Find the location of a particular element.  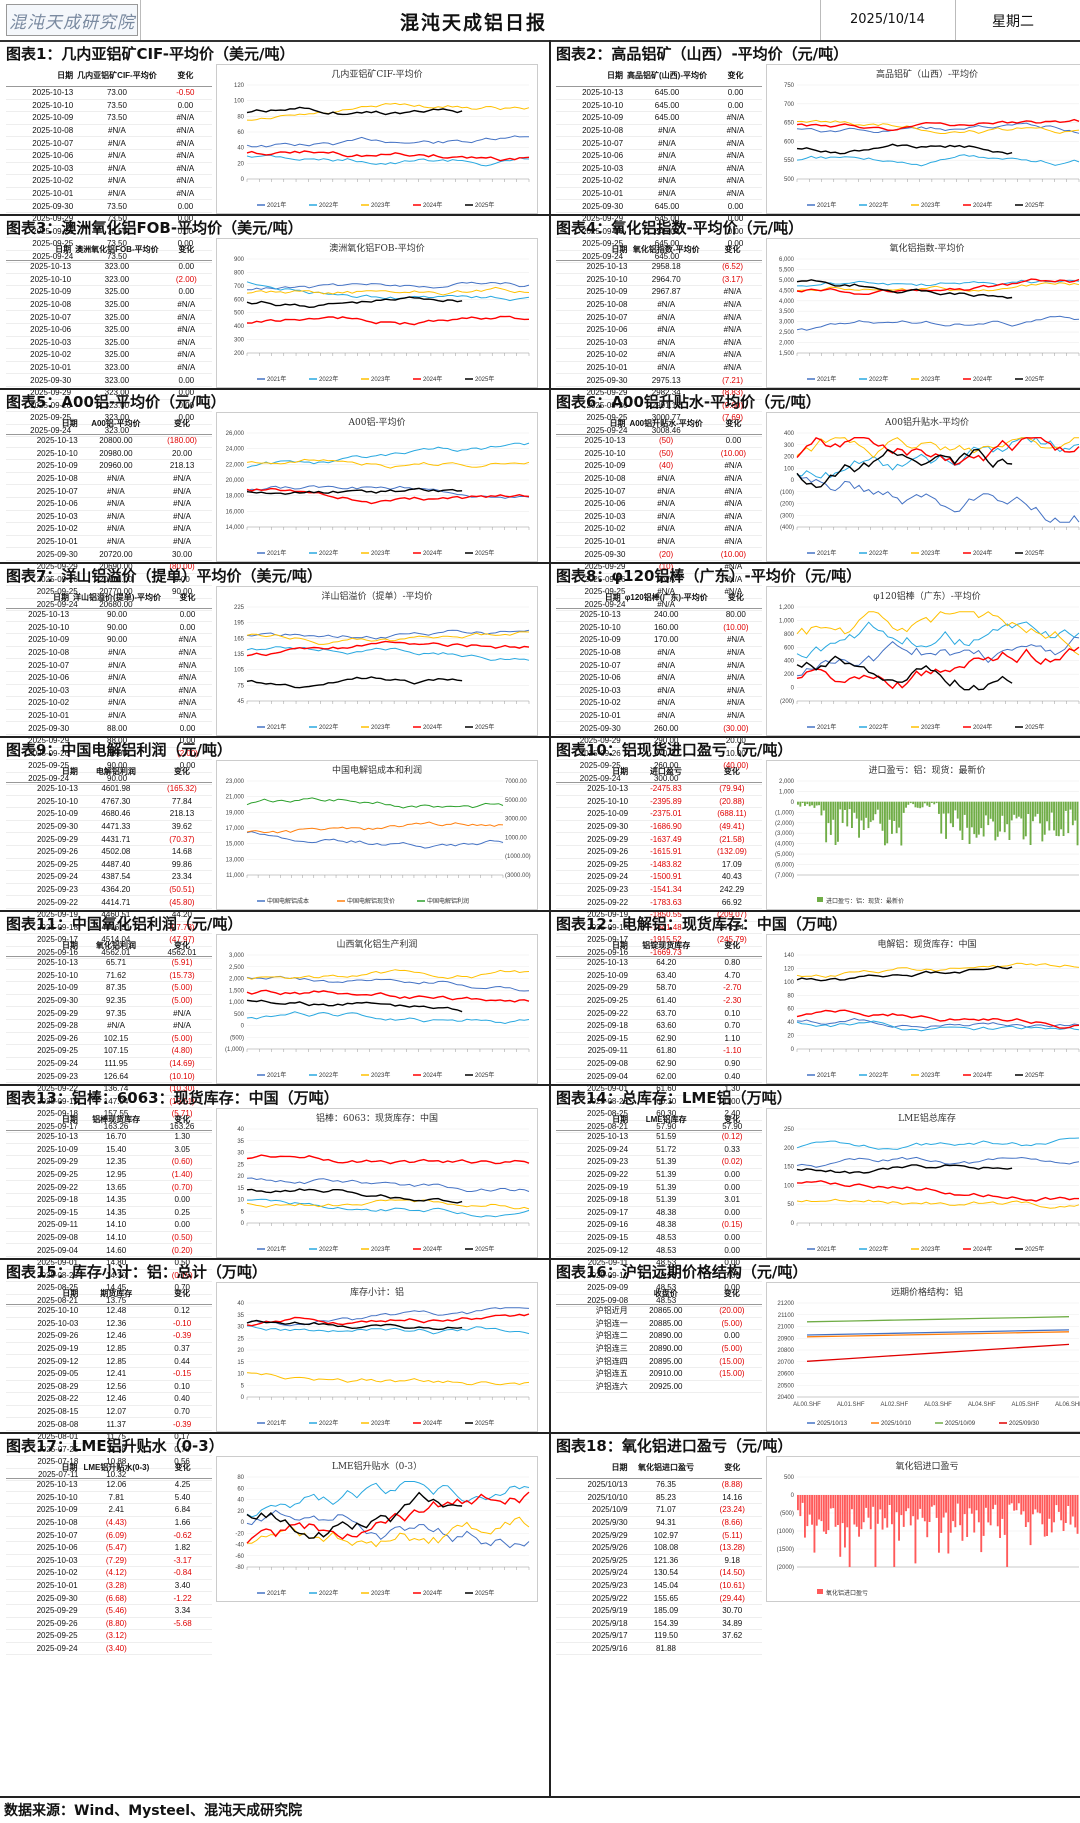

table-header-cell: 日期 is located at coordinates (43, 945).